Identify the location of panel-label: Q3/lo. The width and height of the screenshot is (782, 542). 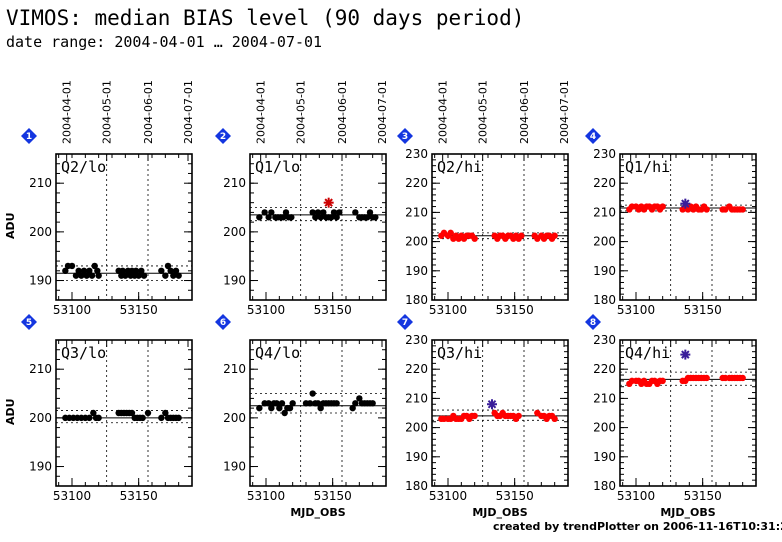
(83, 353).